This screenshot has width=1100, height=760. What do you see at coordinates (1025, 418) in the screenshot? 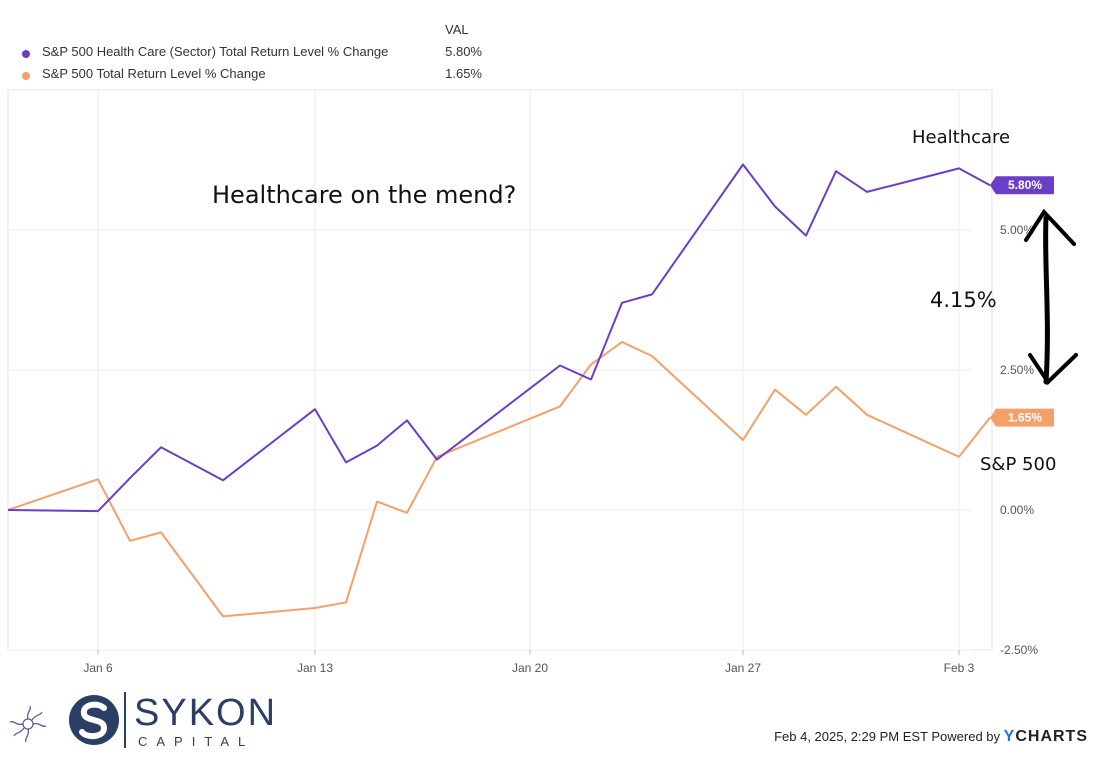
I see `end-label-text: 1.65%` at bounding box center [1025, 418].